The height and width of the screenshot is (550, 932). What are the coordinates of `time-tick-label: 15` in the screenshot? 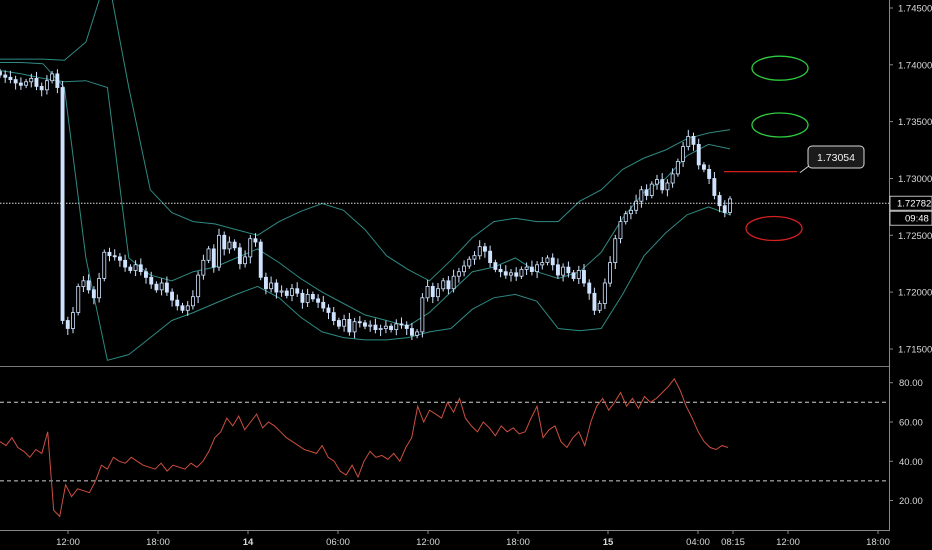 It's located at (608, 542).